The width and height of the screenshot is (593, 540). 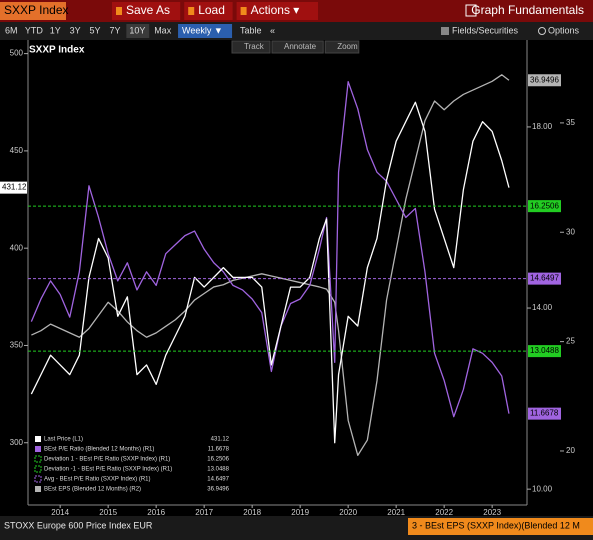 I want to click on fields-icon, so click(x=445, y=31).